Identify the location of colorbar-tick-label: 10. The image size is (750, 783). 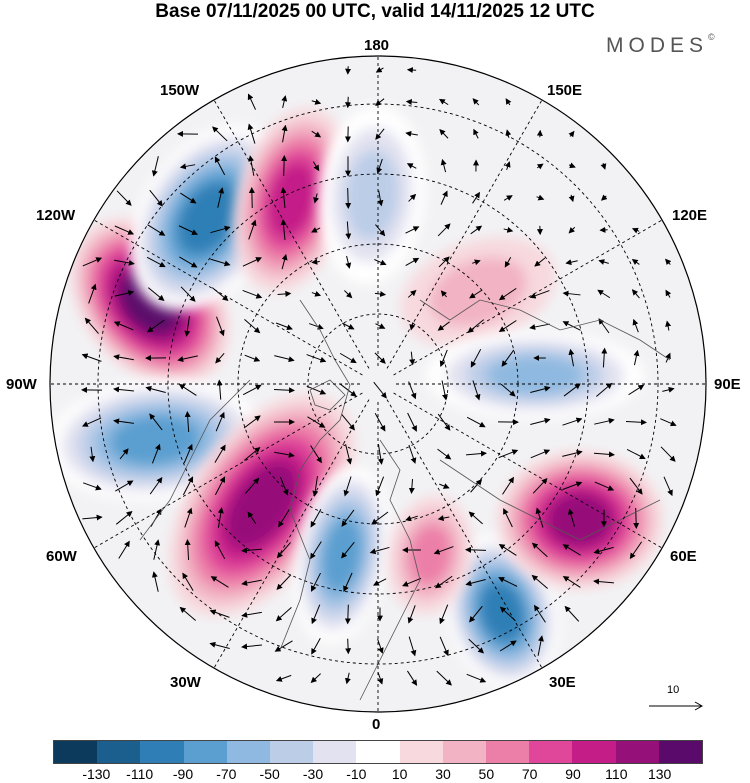
(399, 774).